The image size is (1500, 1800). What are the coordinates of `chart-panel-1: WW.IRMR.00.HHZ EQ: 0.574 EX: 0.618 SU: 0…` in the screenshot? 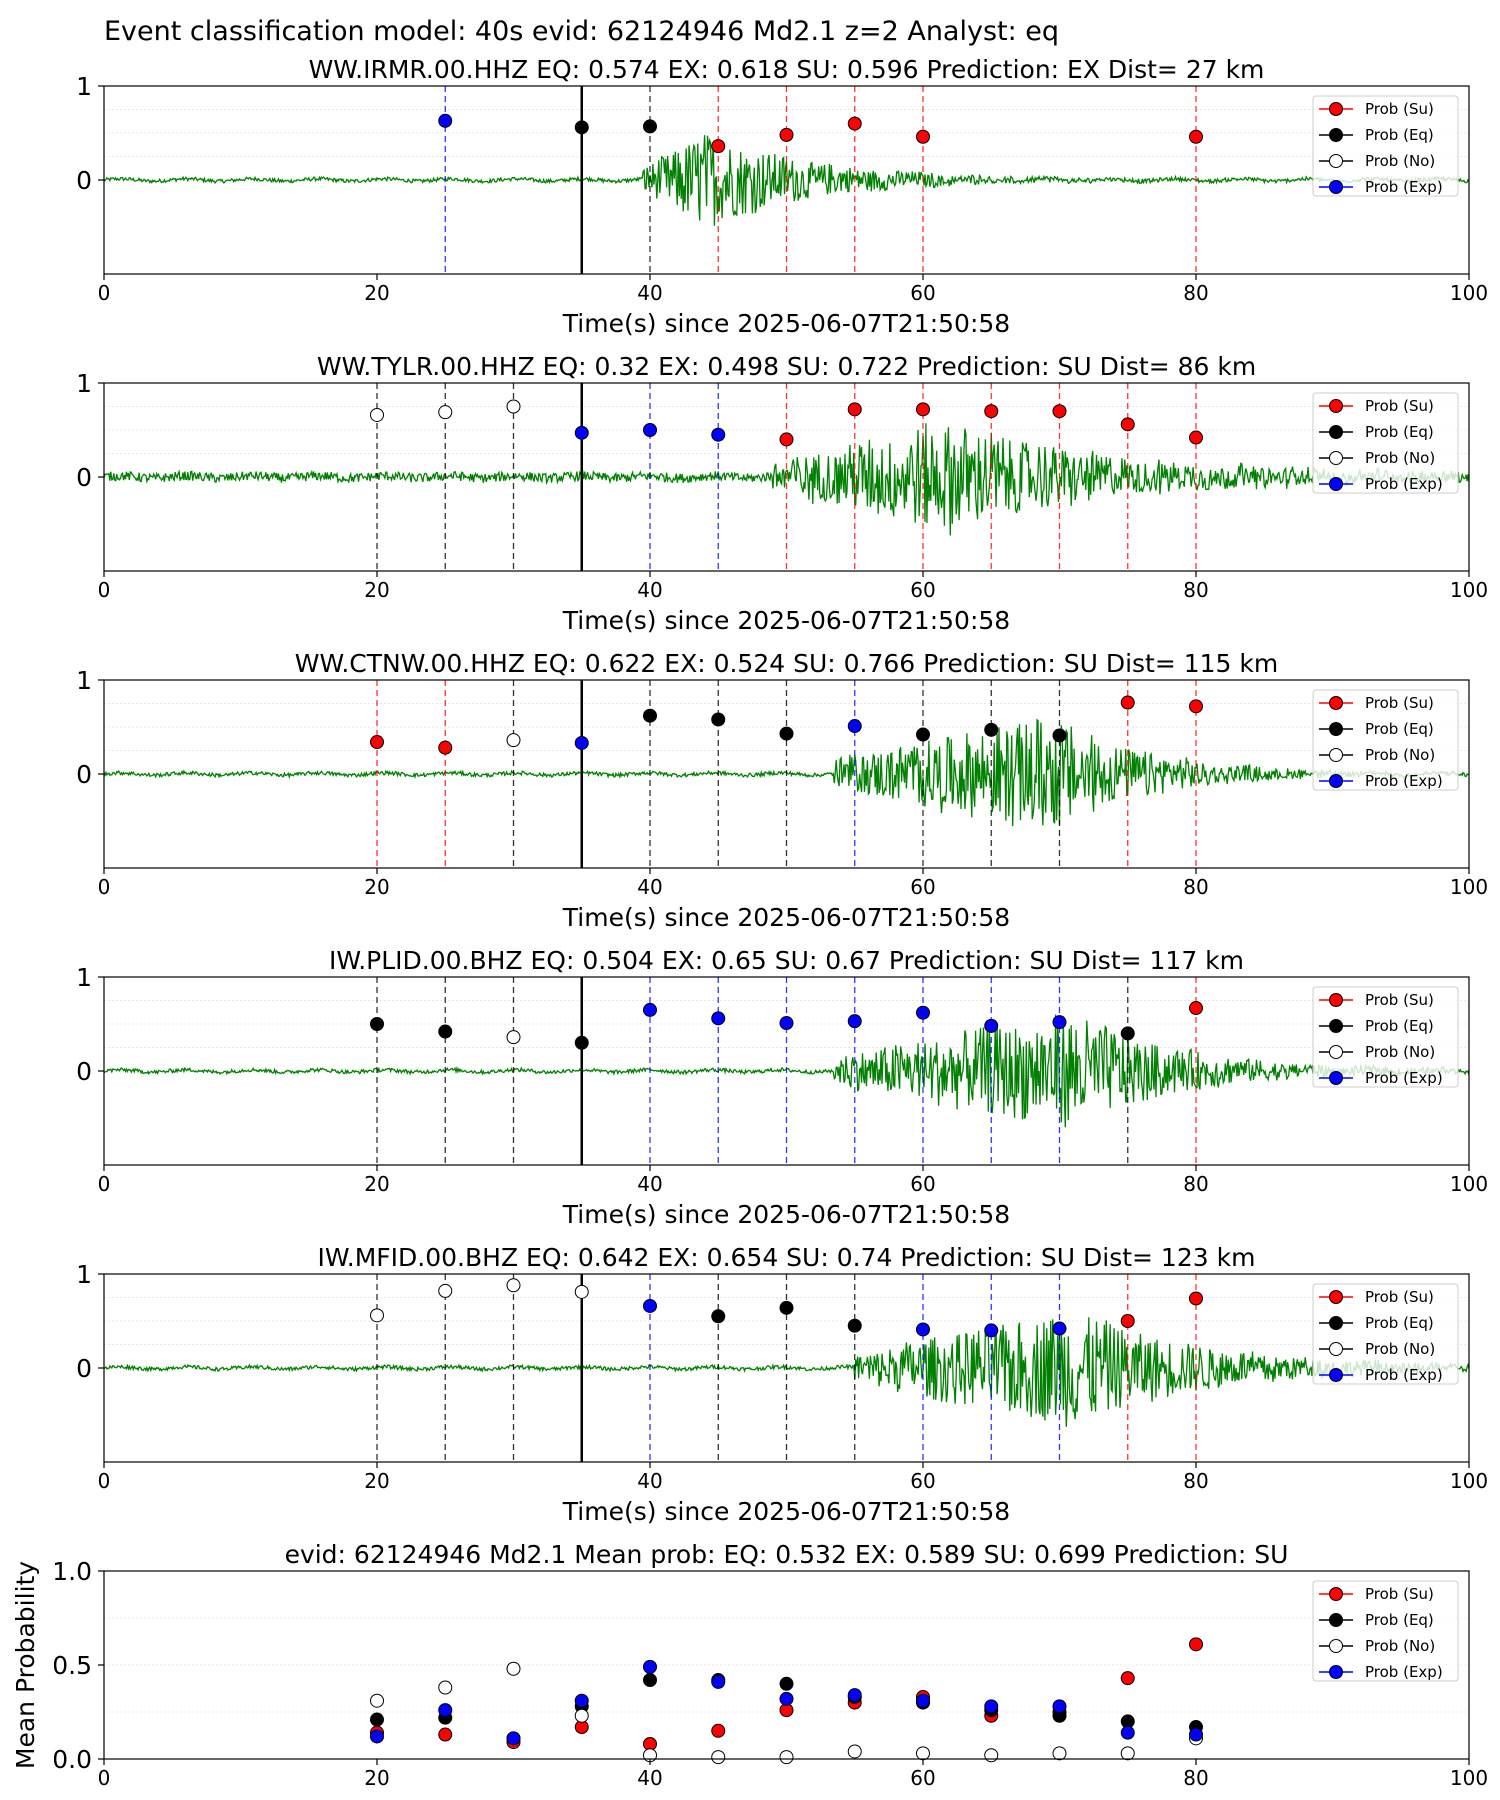 It's located at (782, 196).